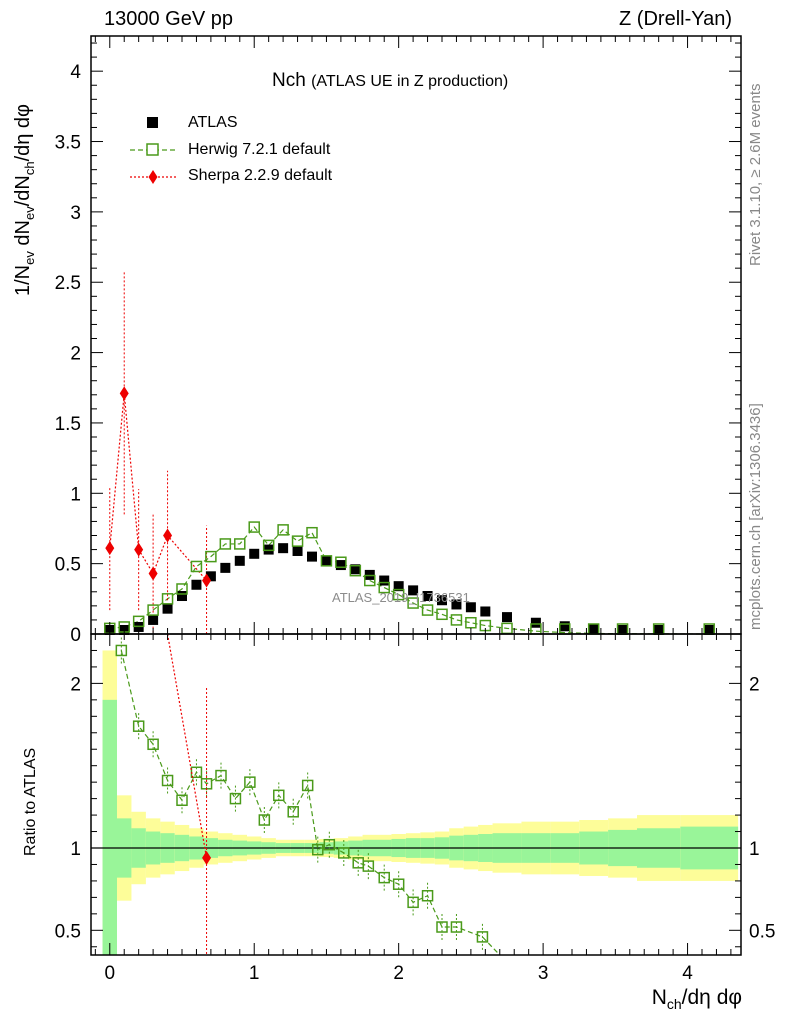 Image resolution: width=786 pixels, height=1024 pixels. What do you see at coordinates (168, 19) in the screenshot?
I see `beam-label: 13000 GeV pp` at bounding box center [168, 19].